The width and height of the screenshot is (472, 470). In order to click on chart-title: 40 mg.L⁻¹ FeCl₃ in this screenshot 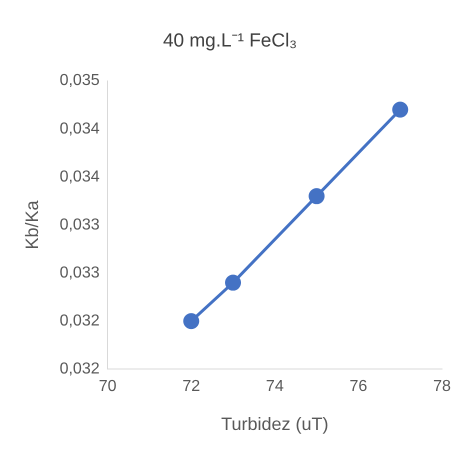, I will do `click(230, 41)`.